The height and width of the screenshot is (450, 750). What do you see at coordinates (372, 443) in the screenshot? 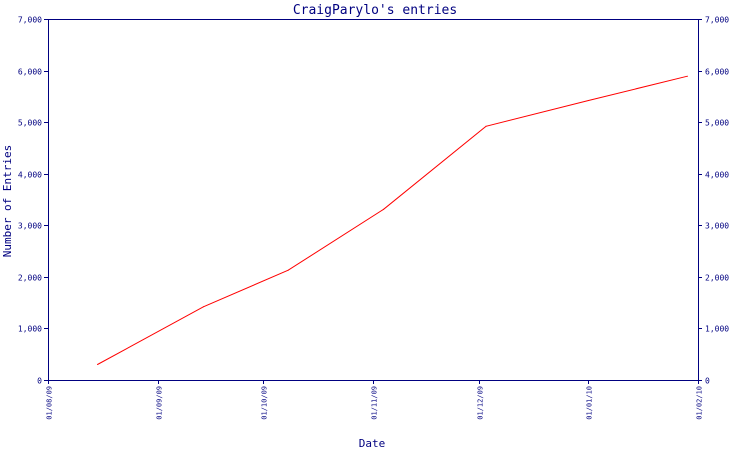
I see `x-axis-title: Date` at bounding box center [372, 443].